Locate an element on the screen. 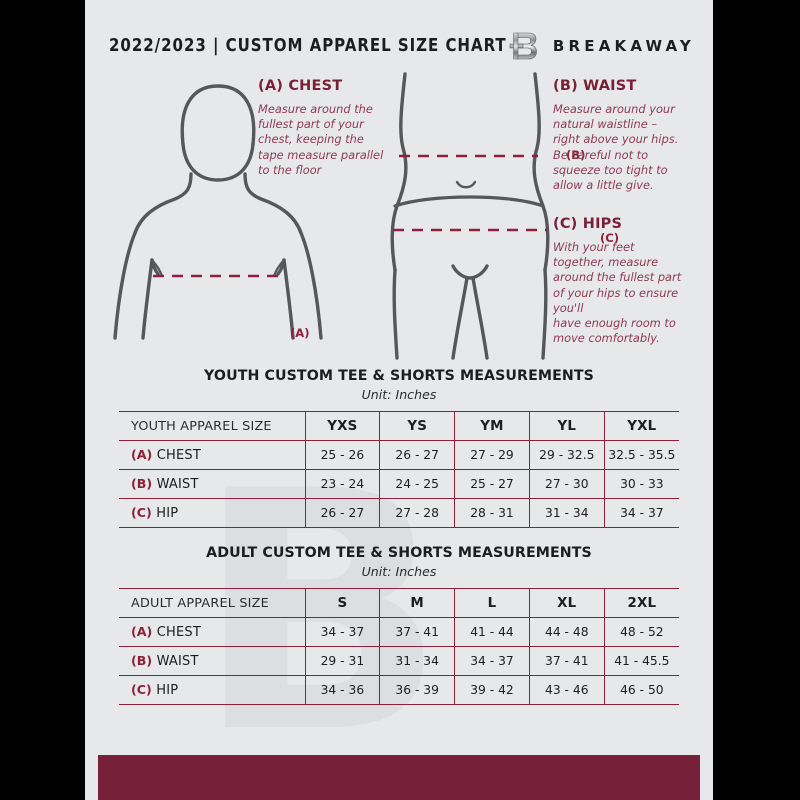 This screenshot has height=800, width=800. youth-size-col-1: YS is located at coordinates (417, 426).